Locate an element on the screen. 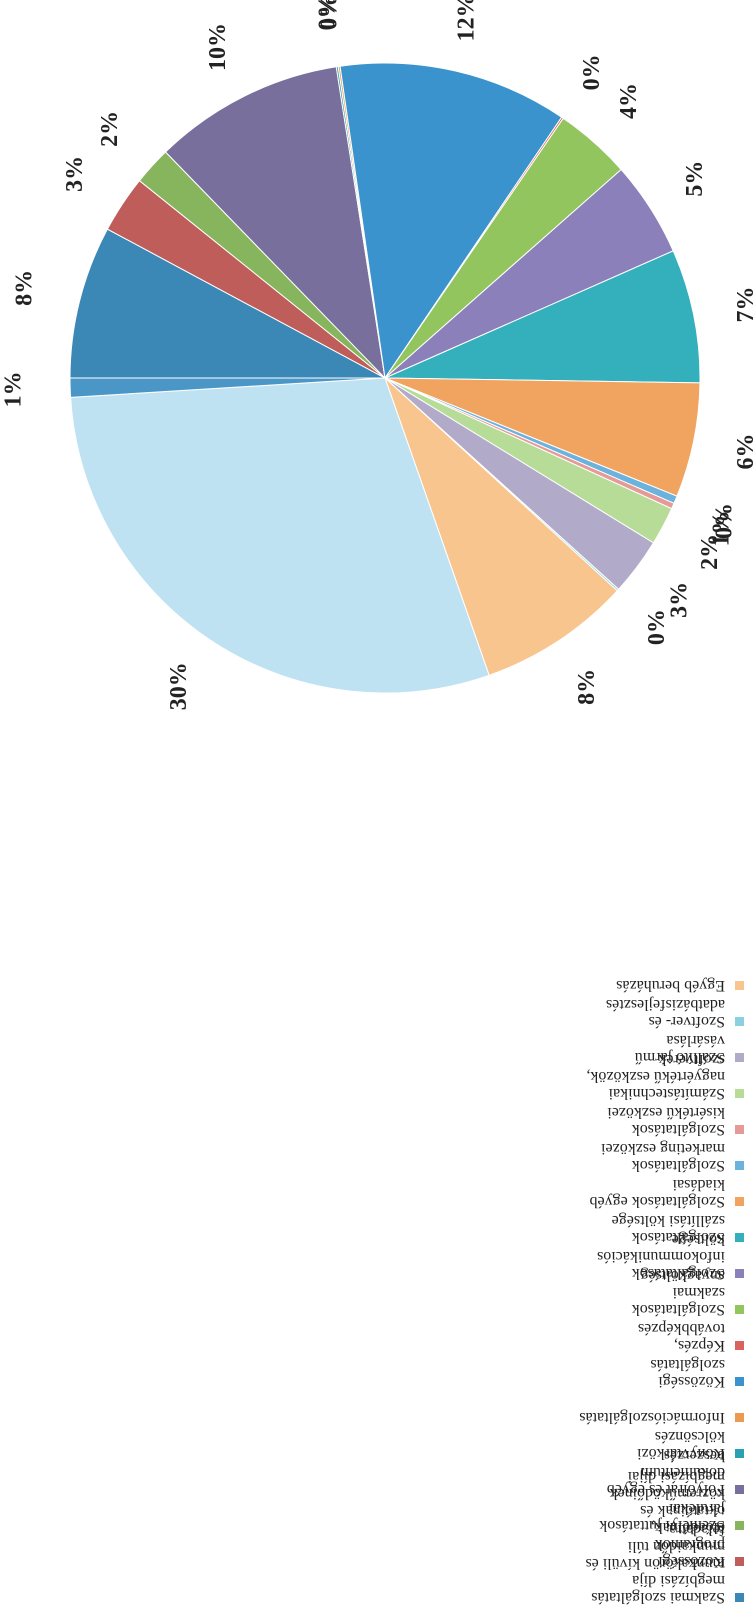  pie-label-19: 1% is located at coordinates (14, 389).